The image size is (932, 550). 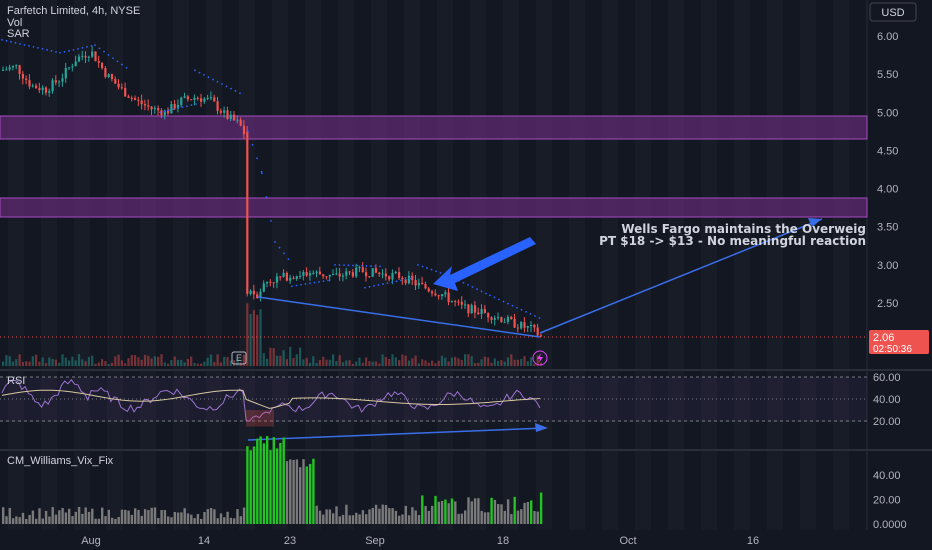 What do you see at coordinates (434, 207) in the screenshot?
I see `resistance-zone-lower` at bounding box center [434, 207].